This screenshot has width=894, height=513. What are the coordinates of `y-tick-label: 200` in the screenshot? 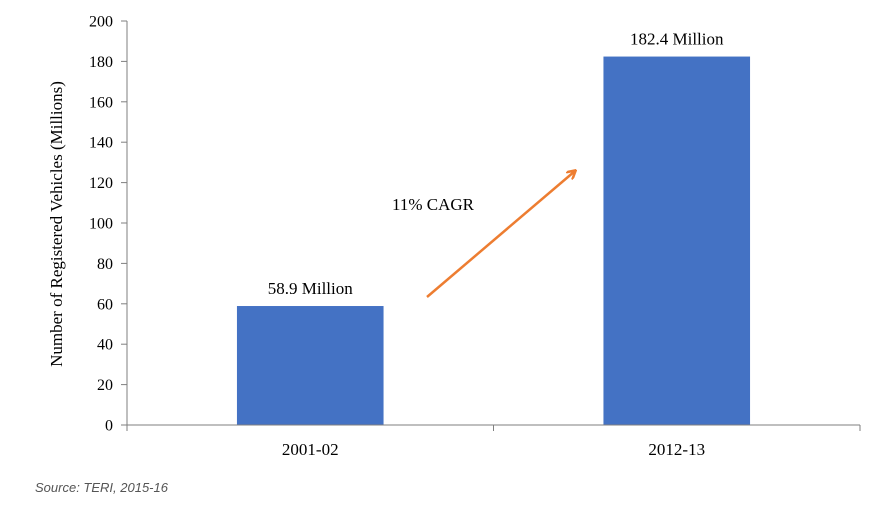 It's located at (101, 22).